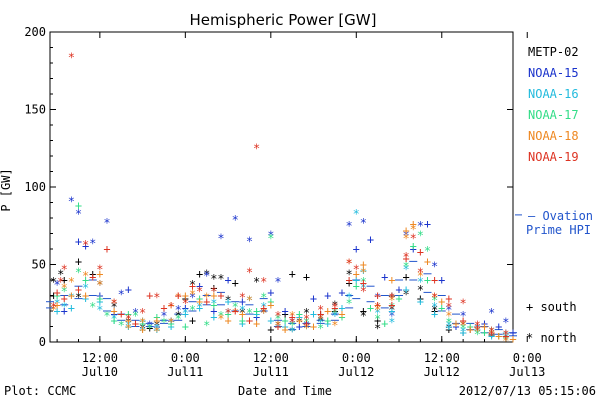  Describe the element at coordinates (560, 216) in the screenshot. I see `ovation-legend-line1: — Ovation` at that location.